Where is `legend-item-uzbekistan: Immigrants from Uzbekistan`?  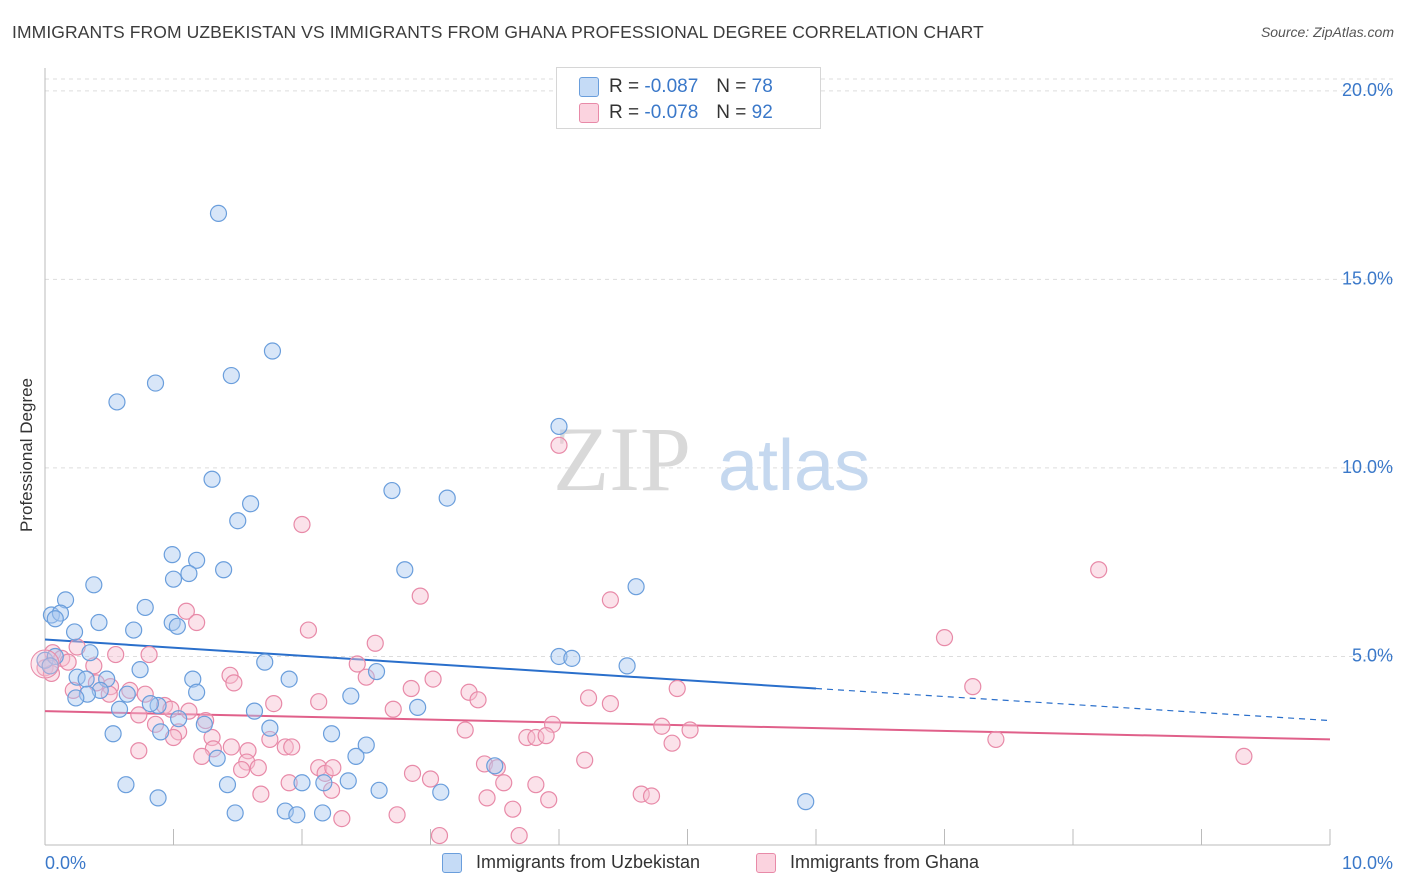 legend-item-uzbekistan: Immigrants from Uzbekistan is located at coordinates (571, 862).